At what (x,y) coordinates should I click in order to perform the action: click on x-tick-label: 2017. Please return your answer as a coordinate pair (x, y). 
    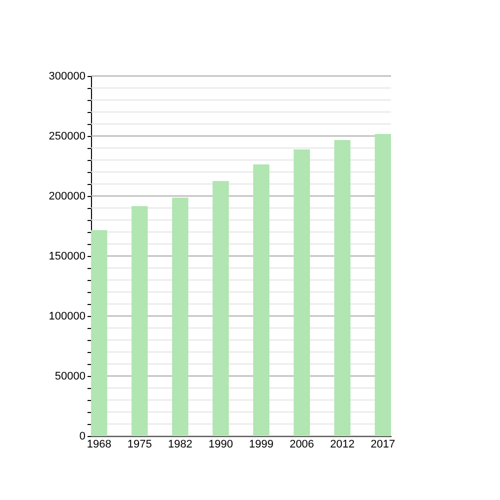
    Looking at the image, I should click on (383, 444).